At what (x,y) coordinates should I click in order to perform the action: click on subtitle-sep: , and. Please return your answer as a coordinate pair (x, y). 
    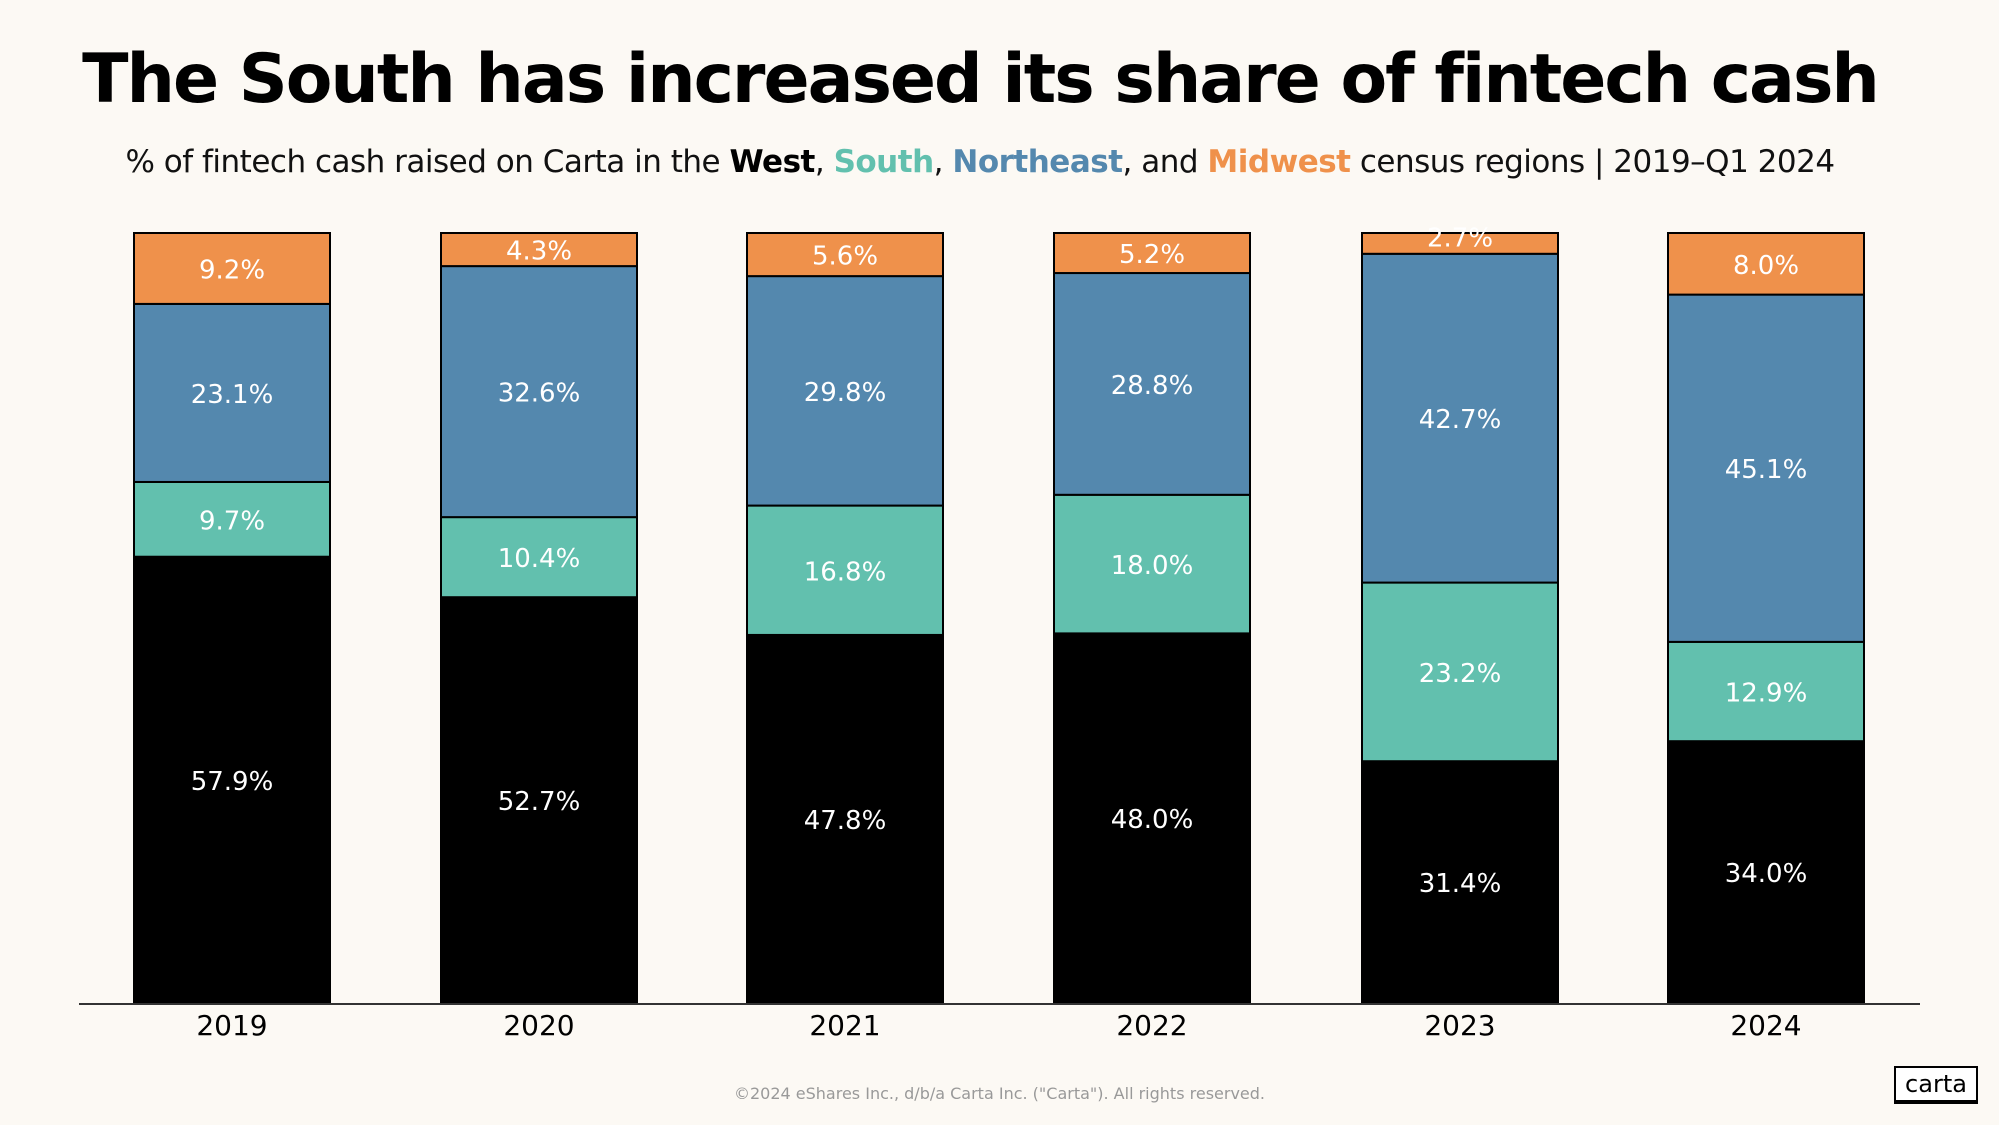
    Looking at the image, I should click on (1165, 162).